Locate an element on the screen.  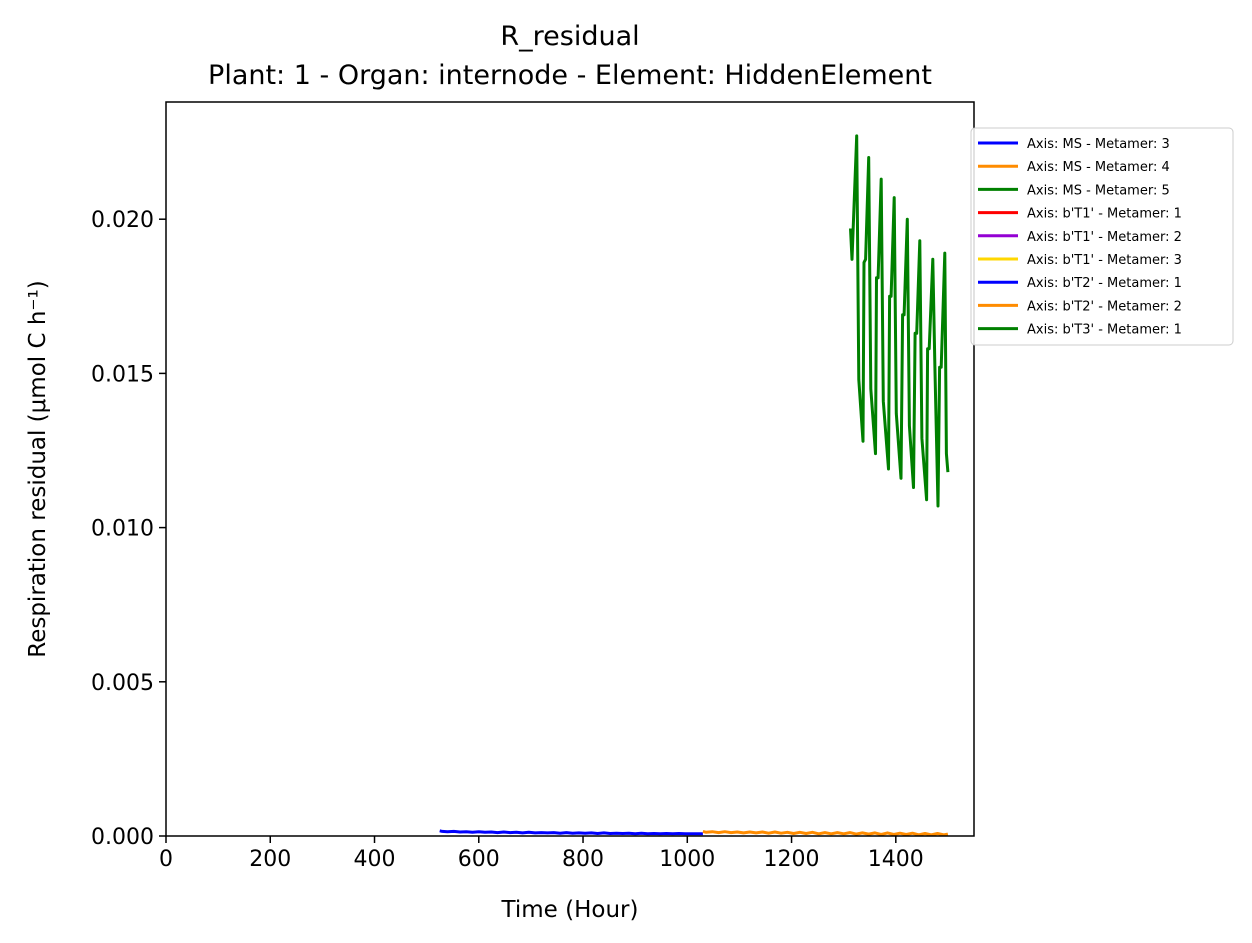
x-tick-label: 800 is located at coordinates (583, 859).